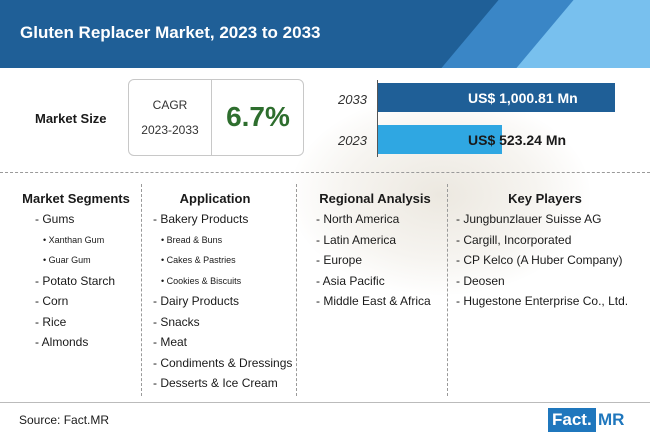 Image resolution: width=650 pixels, height=438 pixels. Describe the element at coordinates (74, 239) in the screenshot. I see `segments-item: • Xanthan Gum` at that location.